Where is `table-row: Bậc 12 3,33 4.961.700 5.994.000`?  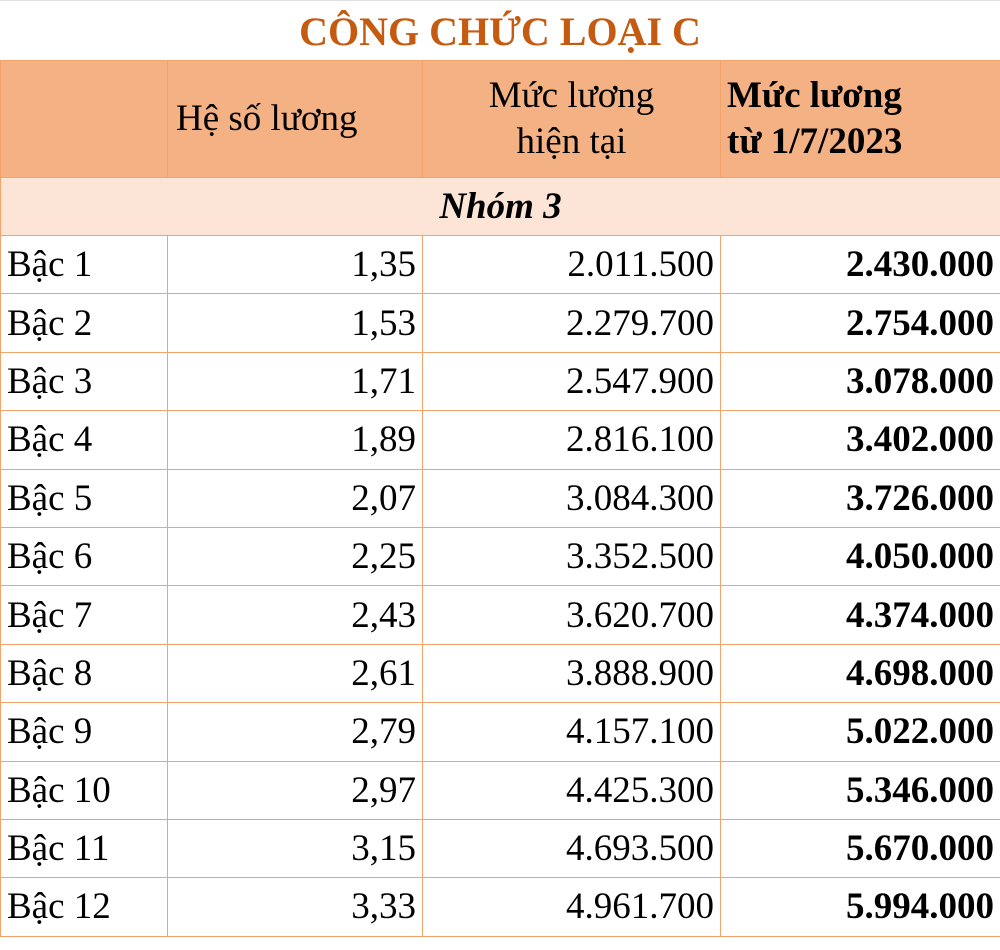 table-row: Bậc 12 3,33 4.961.700 5.994.000 is located at coordinates (500, 907).